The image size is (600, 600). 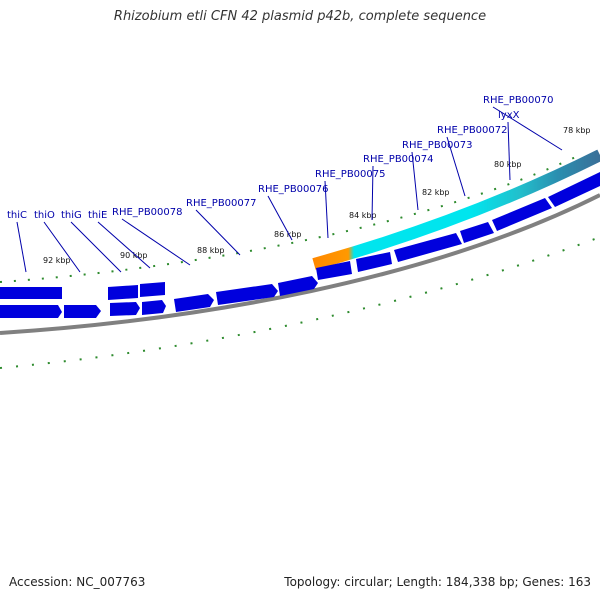 What do you see at coordinates (350, 174) in the screenshot?
I see `gene-label: RHE_PB00075` at bounding box center [350, 174].